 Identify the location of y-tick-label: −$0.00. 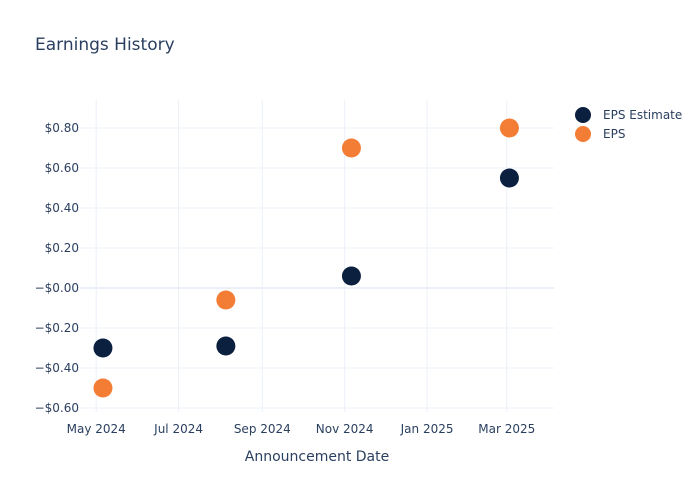
(57, 288).